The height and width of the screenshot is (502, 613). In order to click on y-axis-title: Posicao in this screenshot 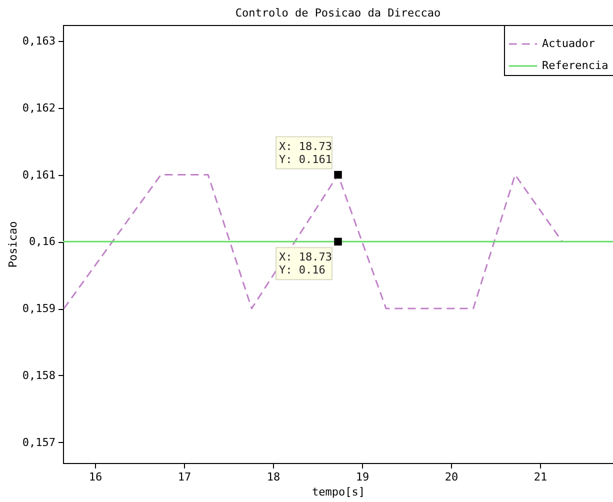, I will do `click(13, 244)`.